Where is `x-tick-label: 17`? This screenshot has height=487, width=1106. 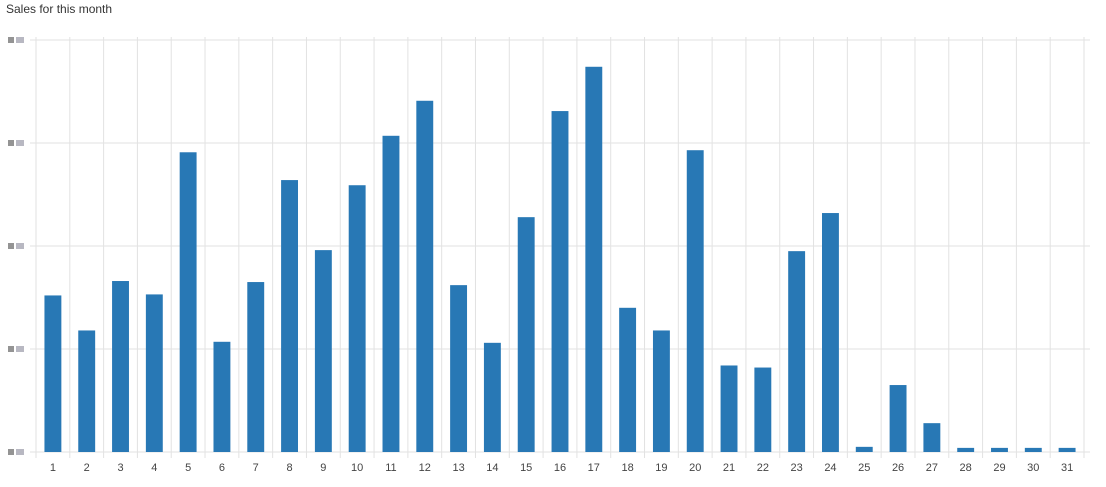 x-tick-label: 17 is located at coordinates (594, 468).